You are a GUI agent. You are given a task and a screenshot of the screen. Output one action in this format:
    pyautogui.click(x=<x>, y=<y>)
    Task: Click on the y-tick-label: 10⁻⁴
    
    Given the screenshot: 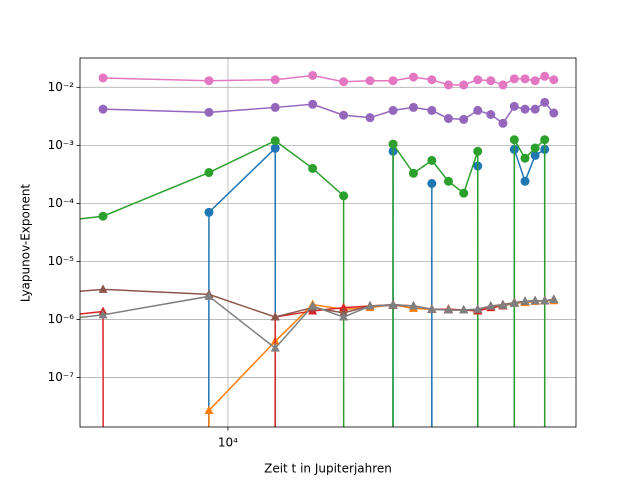 What is the action you would take?
    pyautogui.click(x=61, y=203)
    